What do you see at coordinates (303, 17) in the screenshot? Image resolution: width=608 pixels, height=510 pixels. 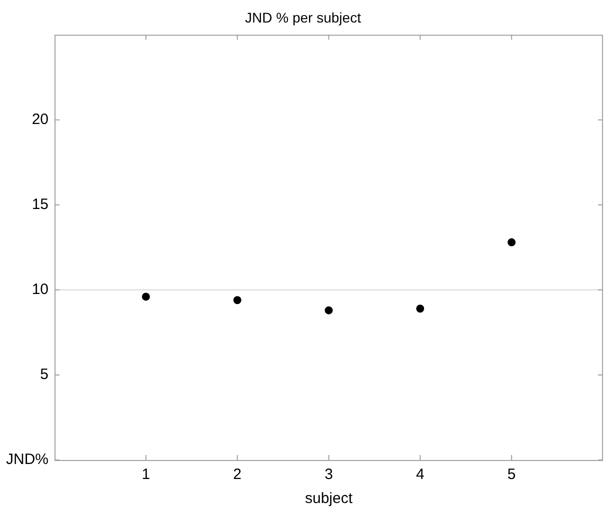 I see `chart-title: JND % per subject` at bounding box center [303, 17].